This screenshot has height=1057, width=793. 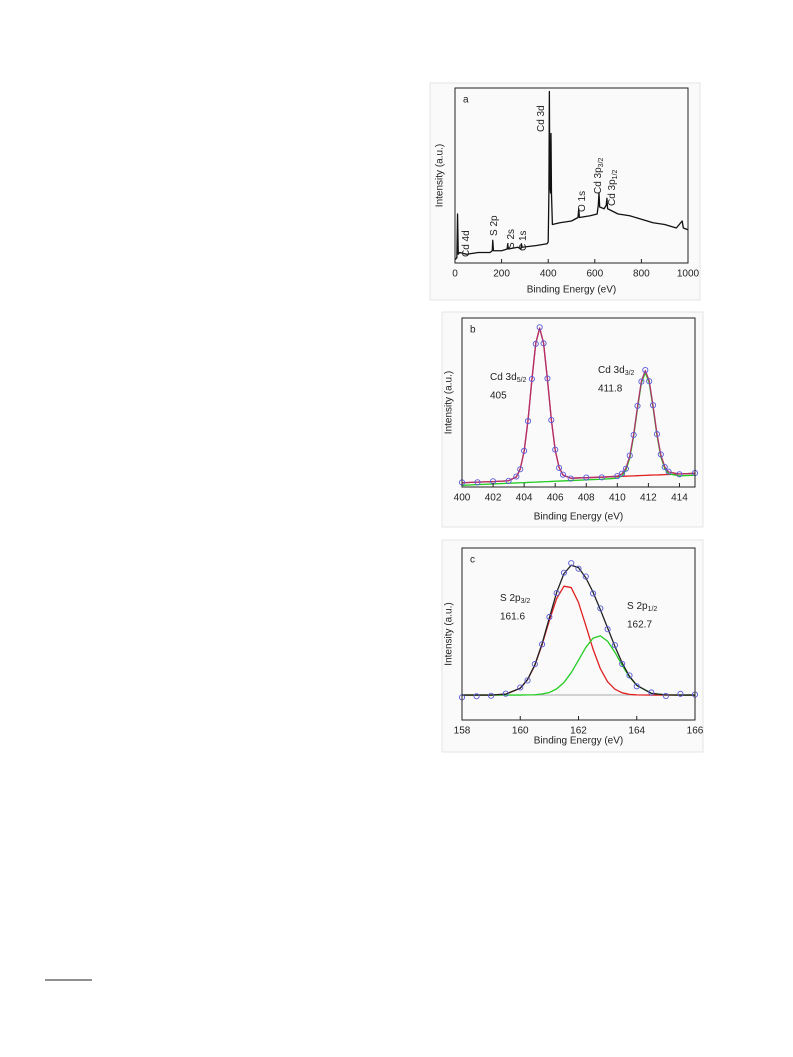 I want to click on x-tick-label: 402, so click(x=493, y=498).